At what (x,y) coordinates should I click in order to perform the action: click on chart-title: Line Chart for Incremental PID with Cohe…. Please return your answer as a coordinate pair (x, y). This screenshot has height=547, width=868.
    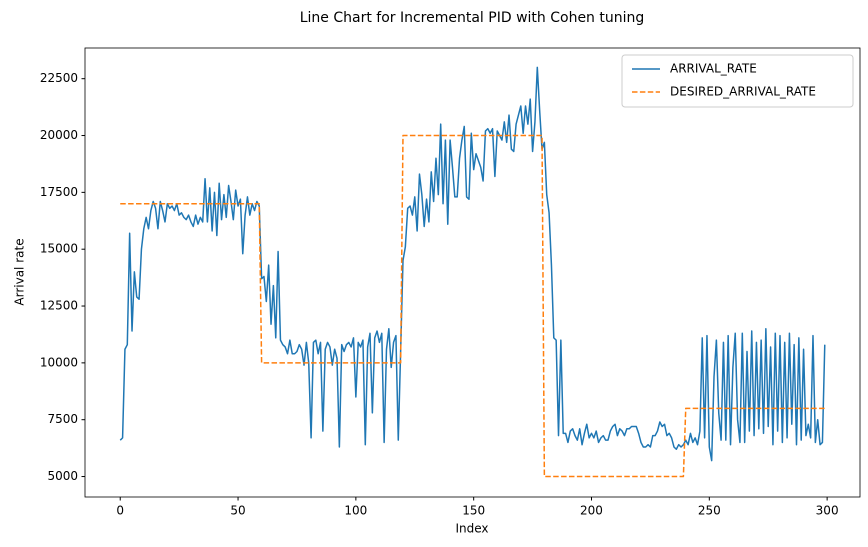
    Looking at the image, I should click on (472, 18).